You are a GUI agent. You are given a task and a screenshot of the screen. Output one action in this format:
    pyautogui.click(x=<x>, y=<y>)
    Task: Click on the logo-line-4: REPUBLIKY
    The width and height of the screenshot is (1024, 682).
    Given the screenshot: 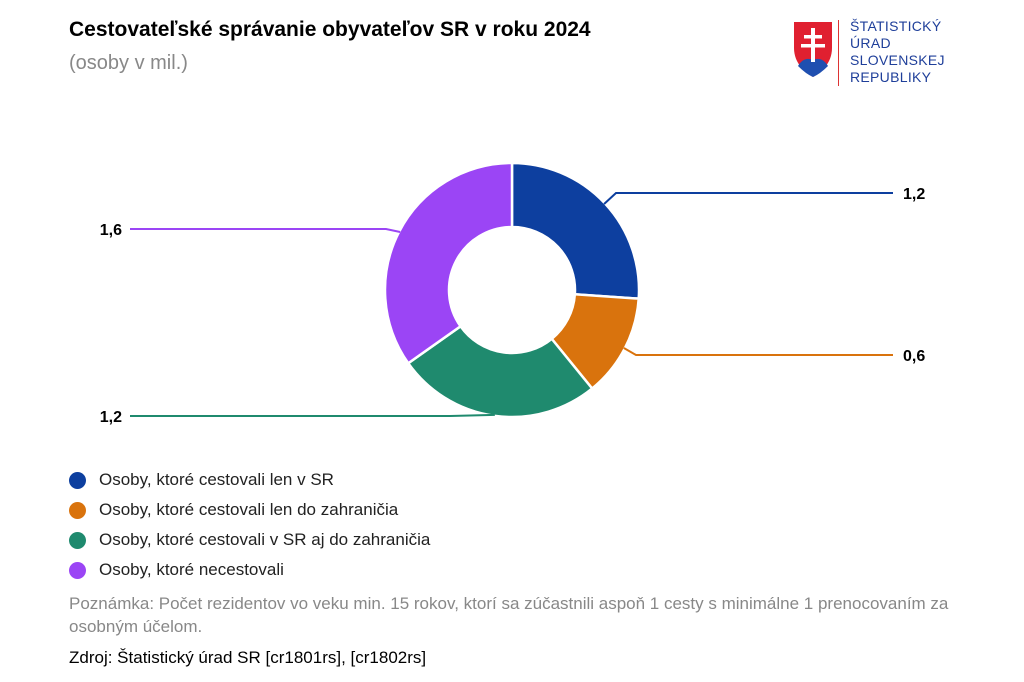 What is the action you would take?
    pyautogui.click(x=891, y=77)
    